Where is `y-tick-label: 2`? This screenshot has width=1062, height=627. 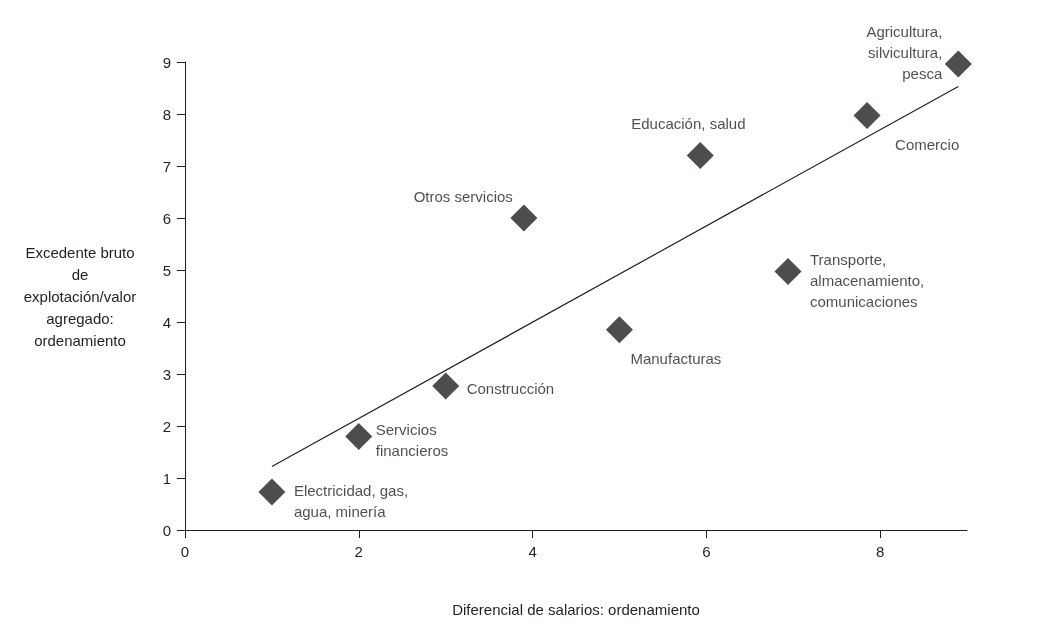
y-tick-label: 2 is located at coordinates (166, 426).